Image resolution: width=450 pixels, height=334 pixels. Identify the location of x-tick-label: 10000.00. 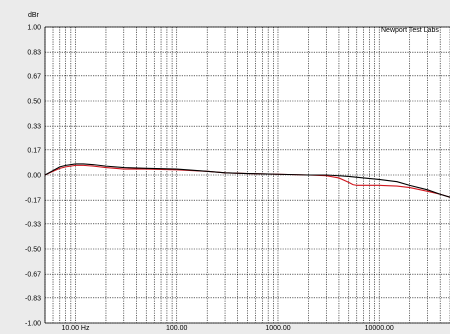
(379, 328).